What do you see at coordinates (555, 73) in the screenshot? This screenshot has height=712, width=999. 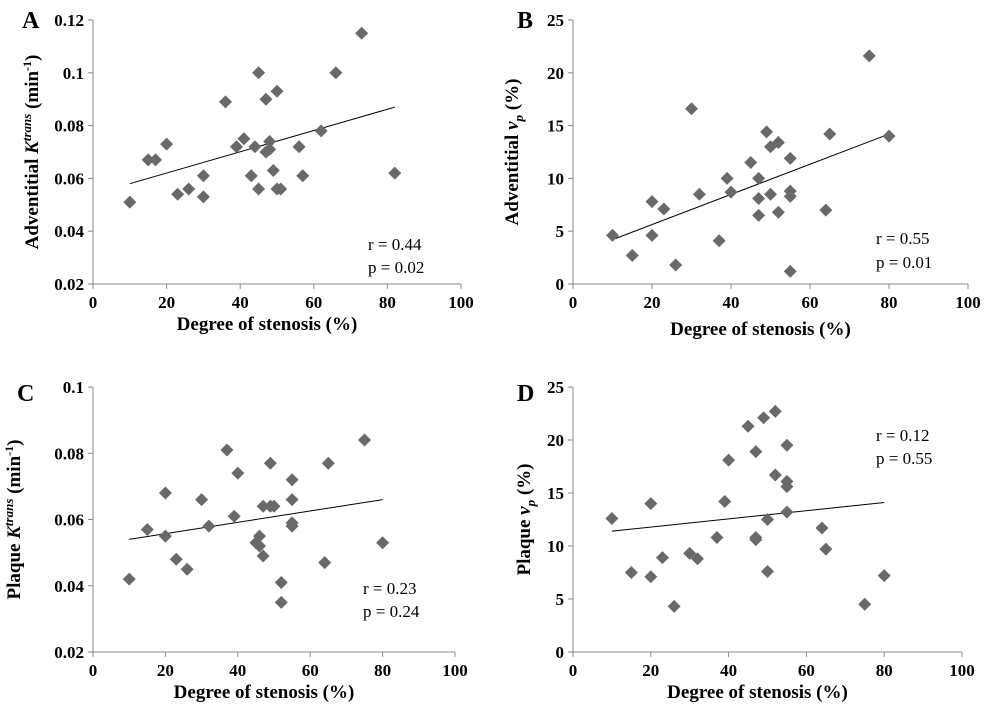 I see `y-tick-label: 20` at bounding box center [555, 73].